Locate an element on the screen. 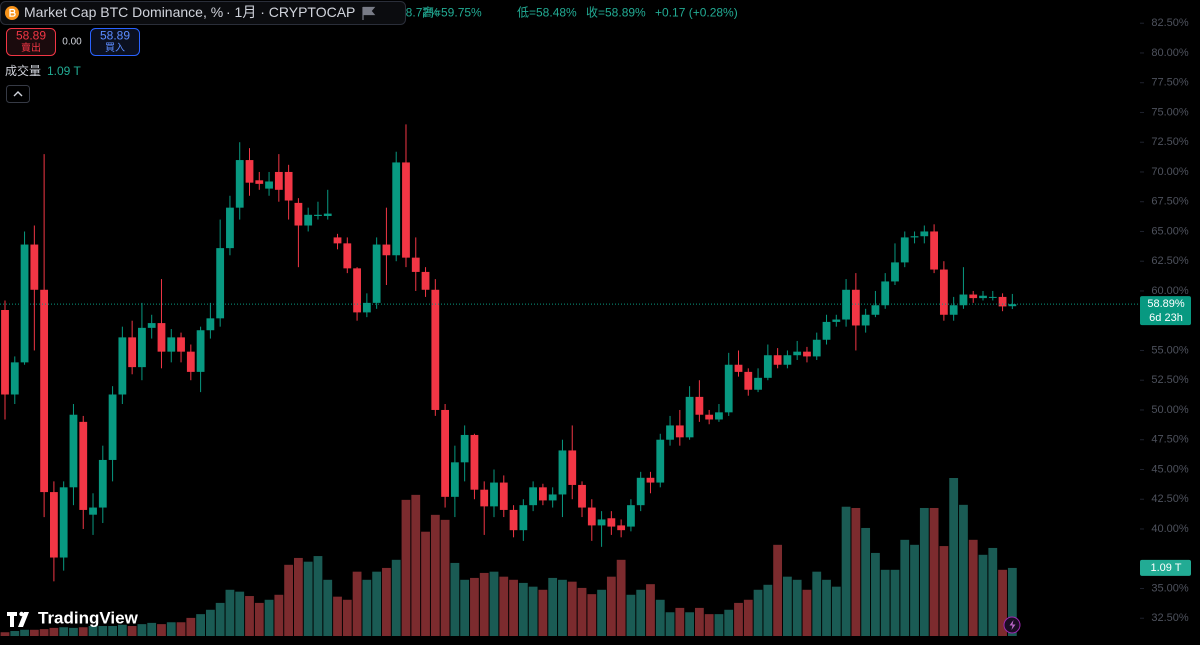  y-tick-label: 77.50% is located at coordinates (1170, 83).